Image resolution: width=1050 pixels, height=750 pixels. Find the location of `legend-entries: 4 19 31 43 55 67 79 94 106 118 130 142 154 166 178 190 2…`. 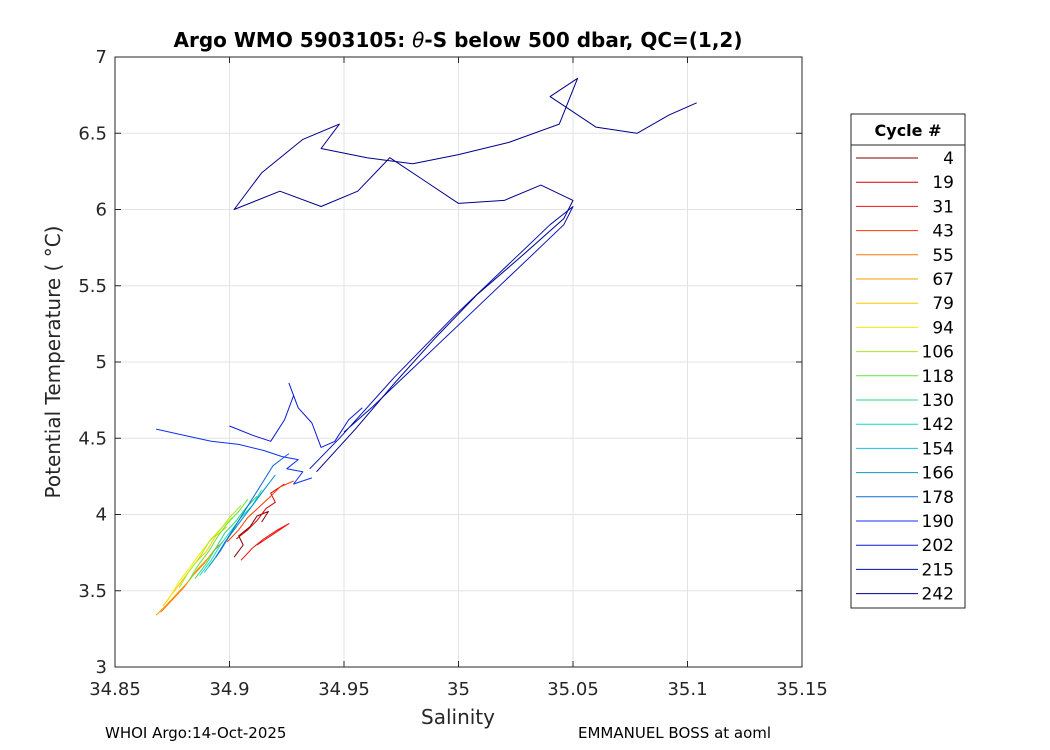

legend-entries: 4 19 31 43 55 67 79 94 106 118 130 142 154 166 178 190 2… is located at coordinates (905, 377).